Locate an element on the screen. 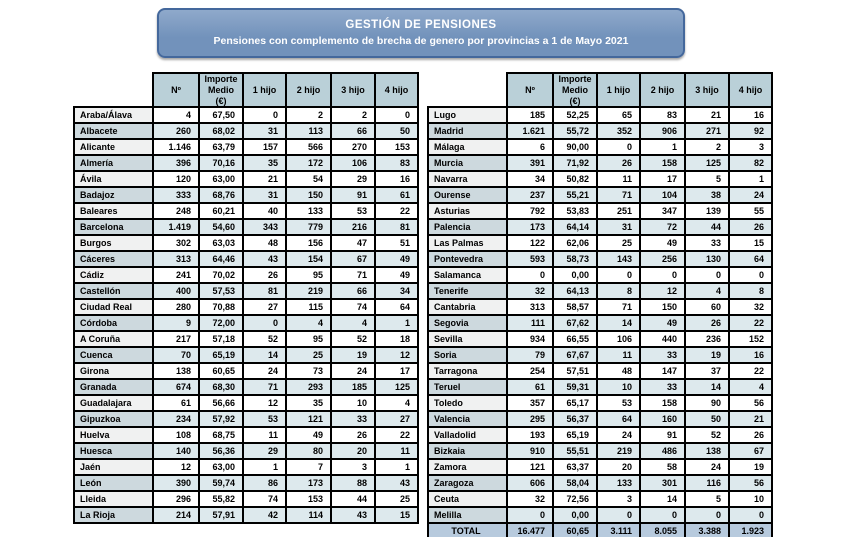  province-cell: Cádiz is located at coordinates (113, 275).